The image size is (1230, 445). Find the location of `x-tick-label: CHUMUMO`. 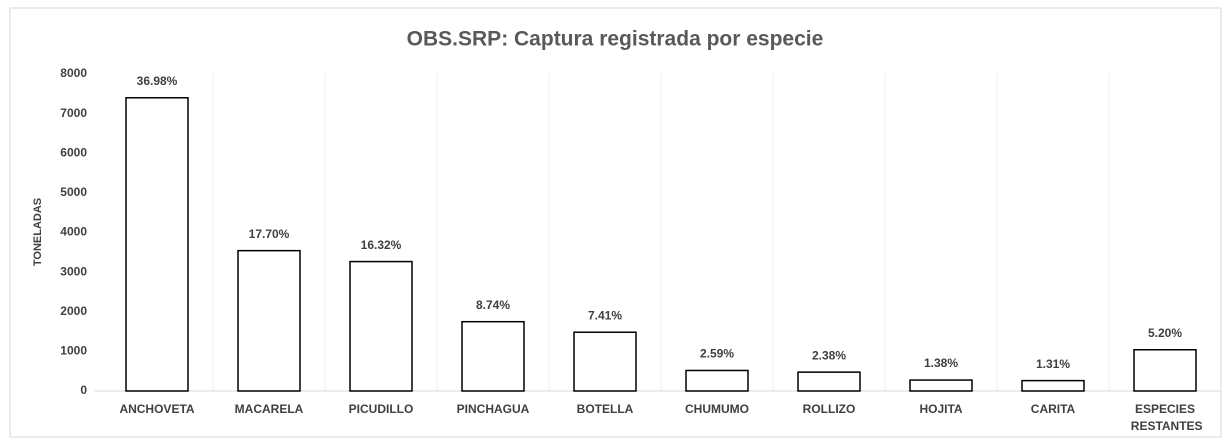

x-tick-label: CHUMUMO is located at coordinates (717, 409).